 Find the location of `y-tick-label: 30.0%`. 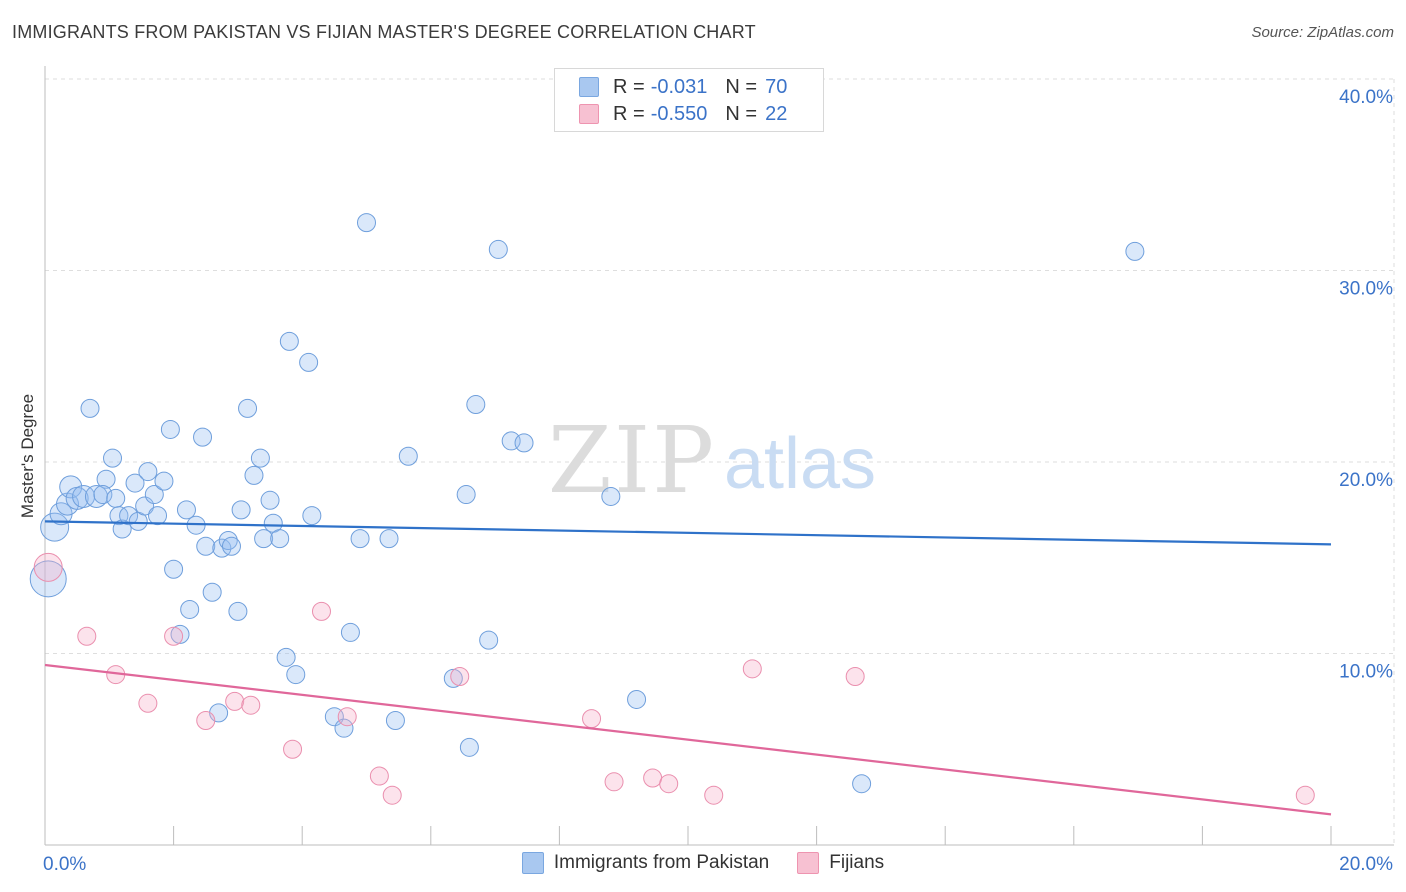

y-tick-label: 30.0% is located at coordinates (1366, 289).